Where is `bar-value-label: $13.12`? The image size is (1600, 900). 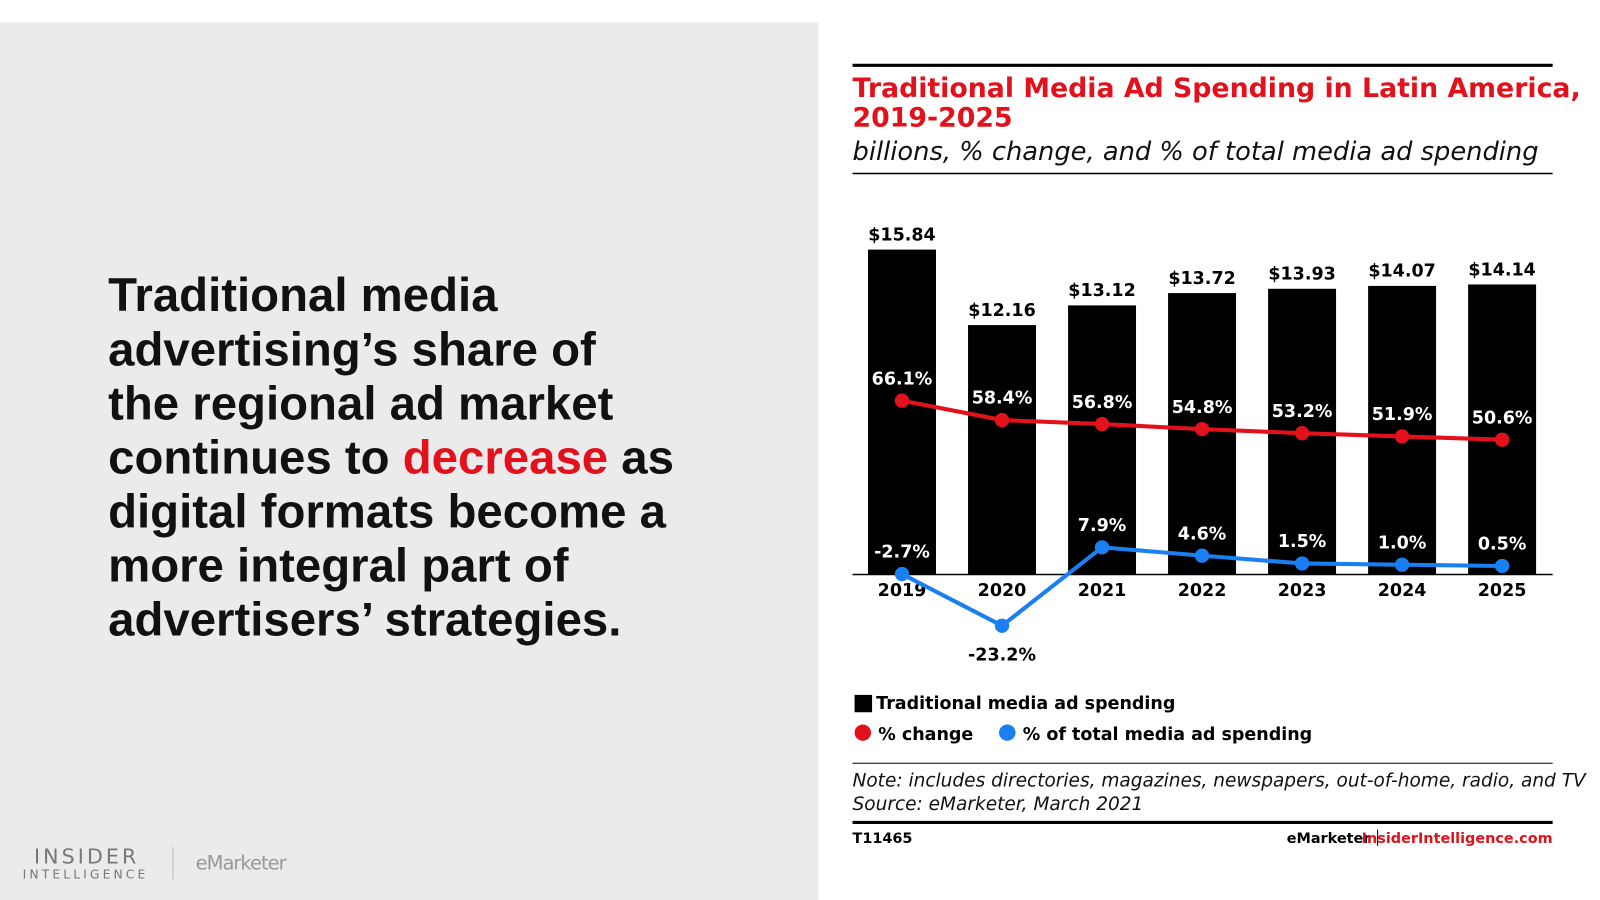
bar-value-label: $13.12 is located at coordinates (1101, 291).